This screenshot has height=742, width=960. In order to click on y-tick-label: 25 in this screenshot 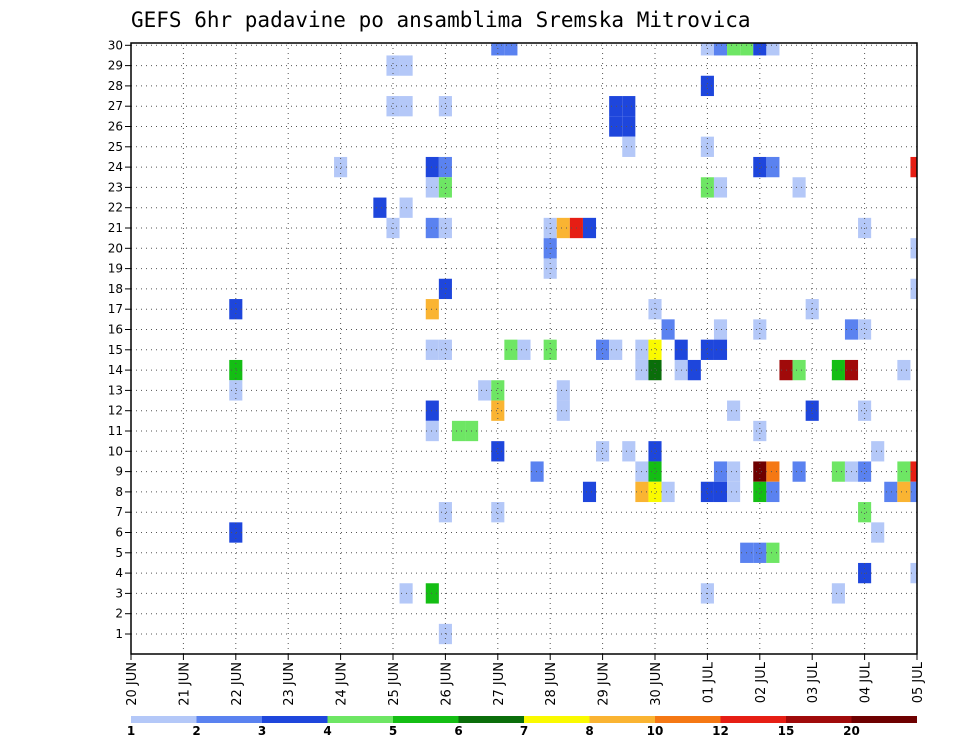, I will do `click(115, 147)`.